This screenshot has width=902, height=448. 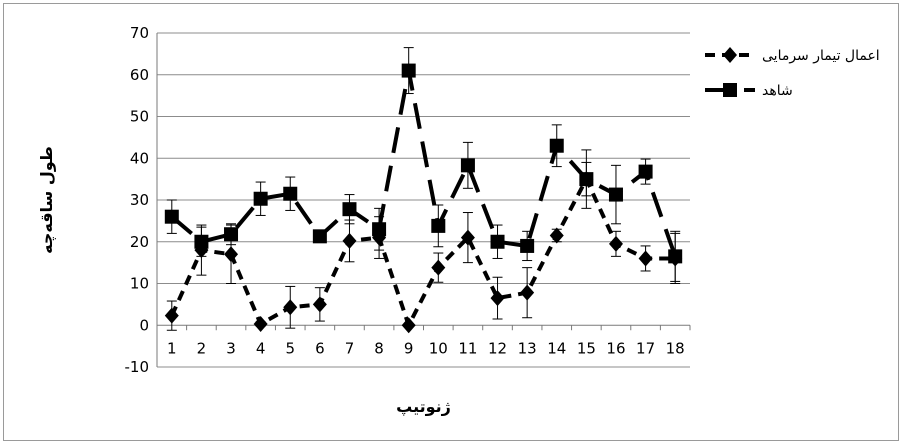 I want to click on legend-label: شاهد, so click(x=777, y=91).